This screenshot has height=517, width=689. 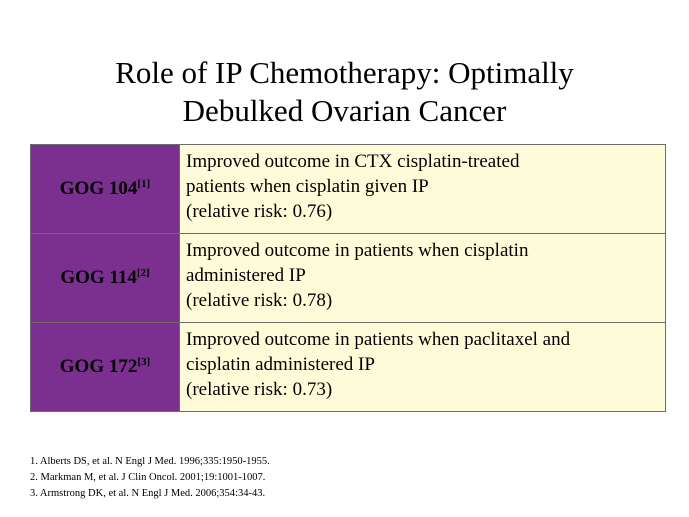 I want to click on trial-description-line: administered IP, so click(x=246, y=275).